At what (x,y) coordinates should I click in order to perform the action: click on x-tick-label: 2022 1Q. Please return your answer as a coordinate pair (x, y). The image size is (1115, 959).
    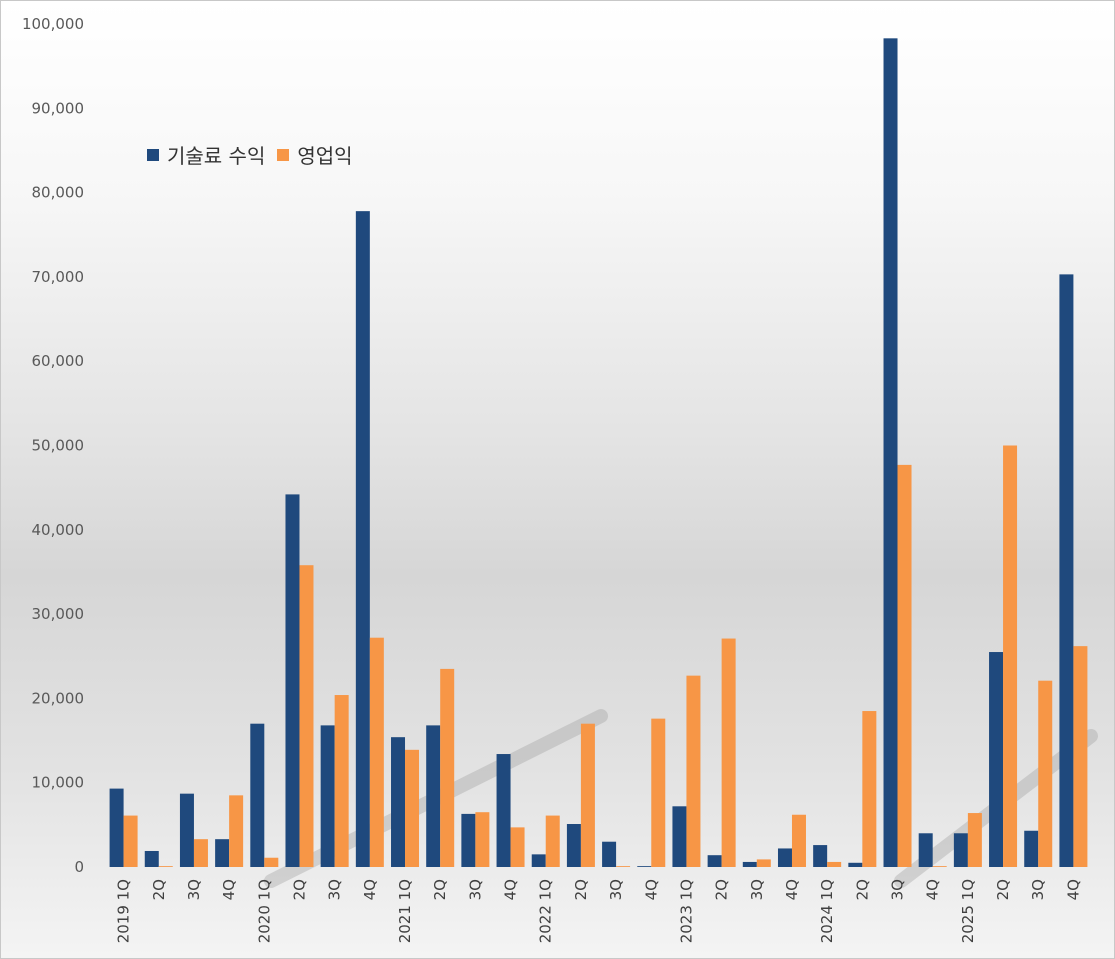
    Looking at the image, I should click on (546, 911).